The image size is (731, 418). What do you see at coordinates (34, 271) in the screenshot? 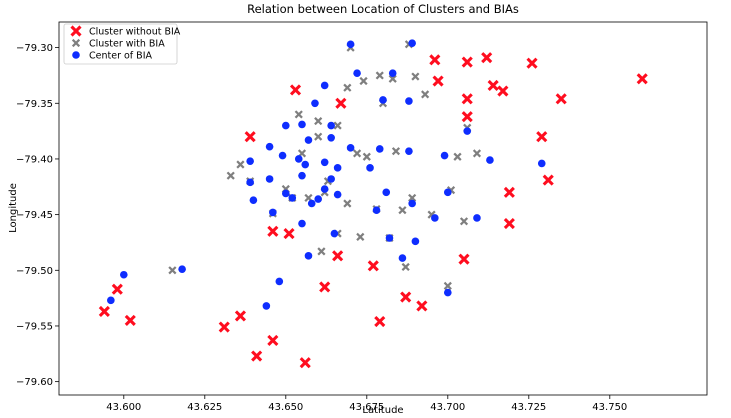
I see `y-tick-label: −79.50` at bounding box center [34, 271].